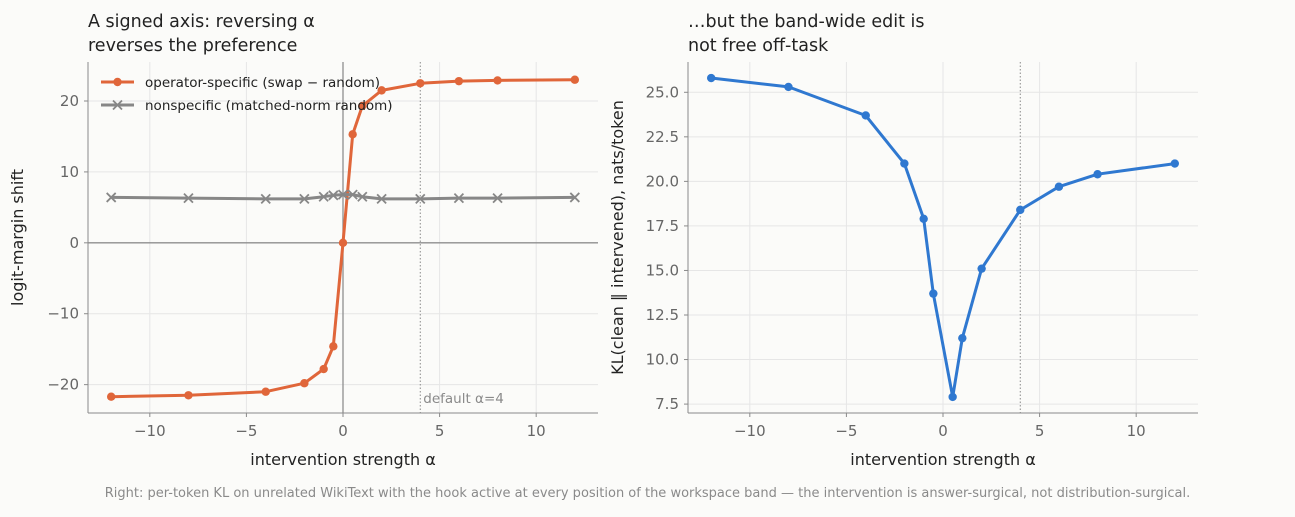 The image size is (1295, 517). Describe the element at coordinates (662, 226) in the screenshot. I see `y-tick-label: 17.5` at that location.